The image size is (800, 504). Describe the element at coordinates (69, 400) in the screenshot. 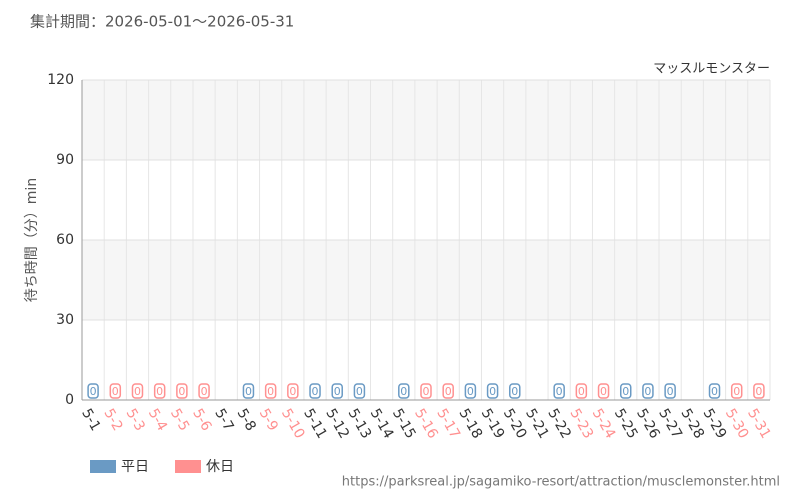

I see `y-tick-label: 0` at that location.